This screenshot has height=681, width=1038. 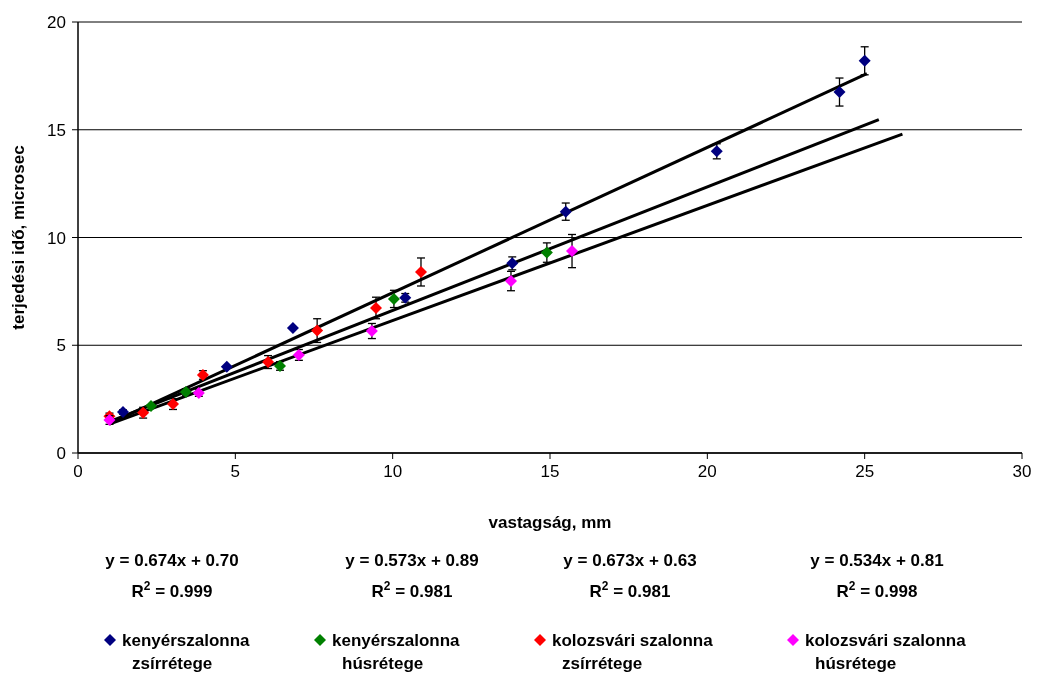 I want to click on text: R$^{2}$ = 0.999, so click(x=172, y=590).